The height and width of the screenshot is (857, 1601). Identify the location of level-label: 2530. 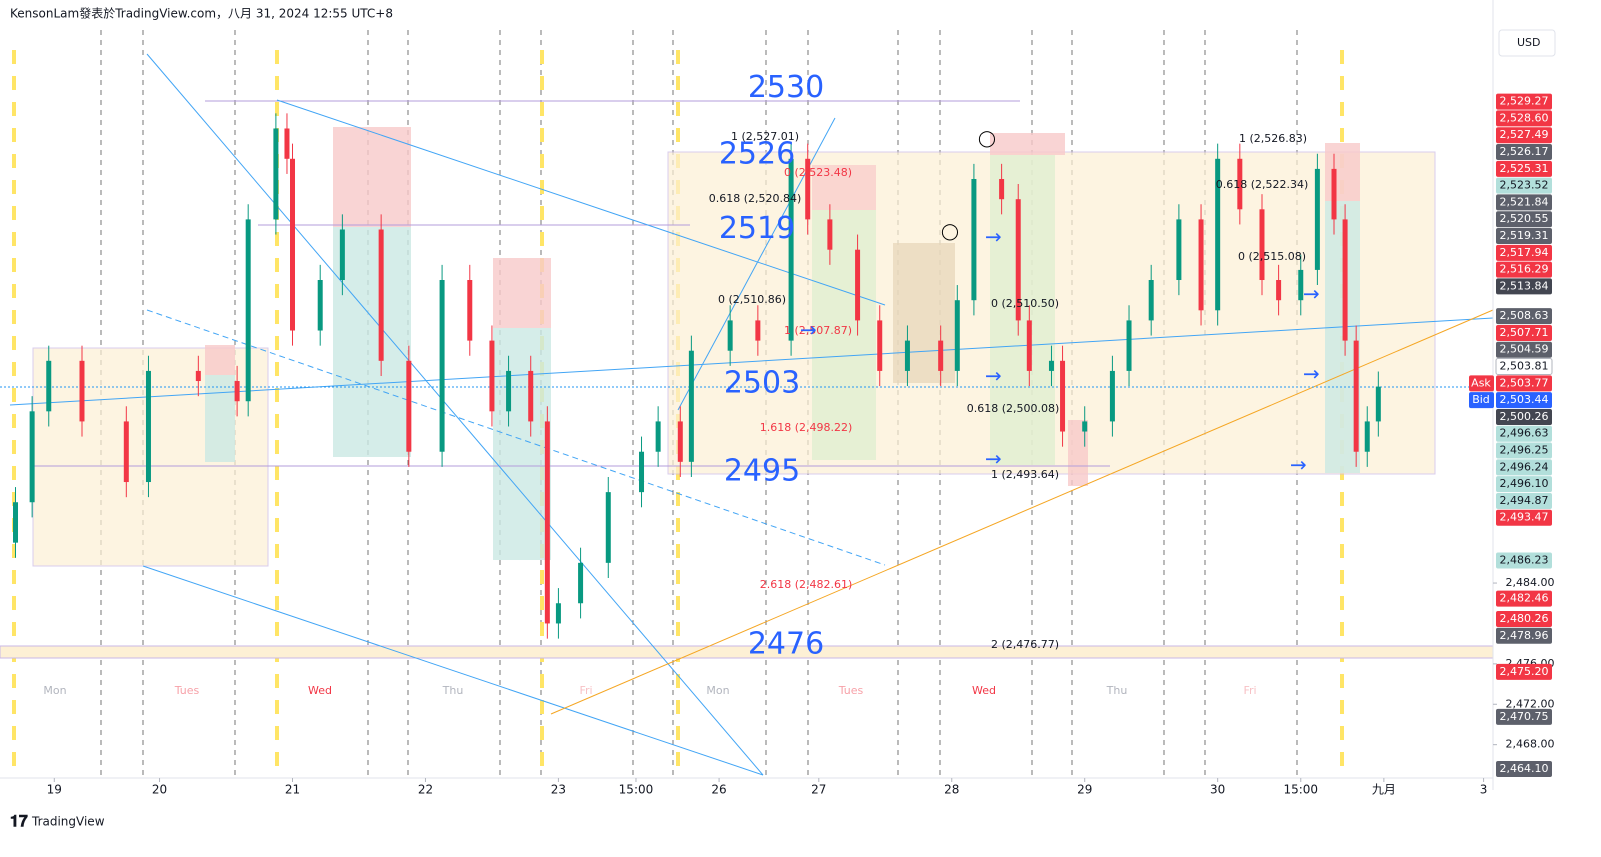
(786, 87).